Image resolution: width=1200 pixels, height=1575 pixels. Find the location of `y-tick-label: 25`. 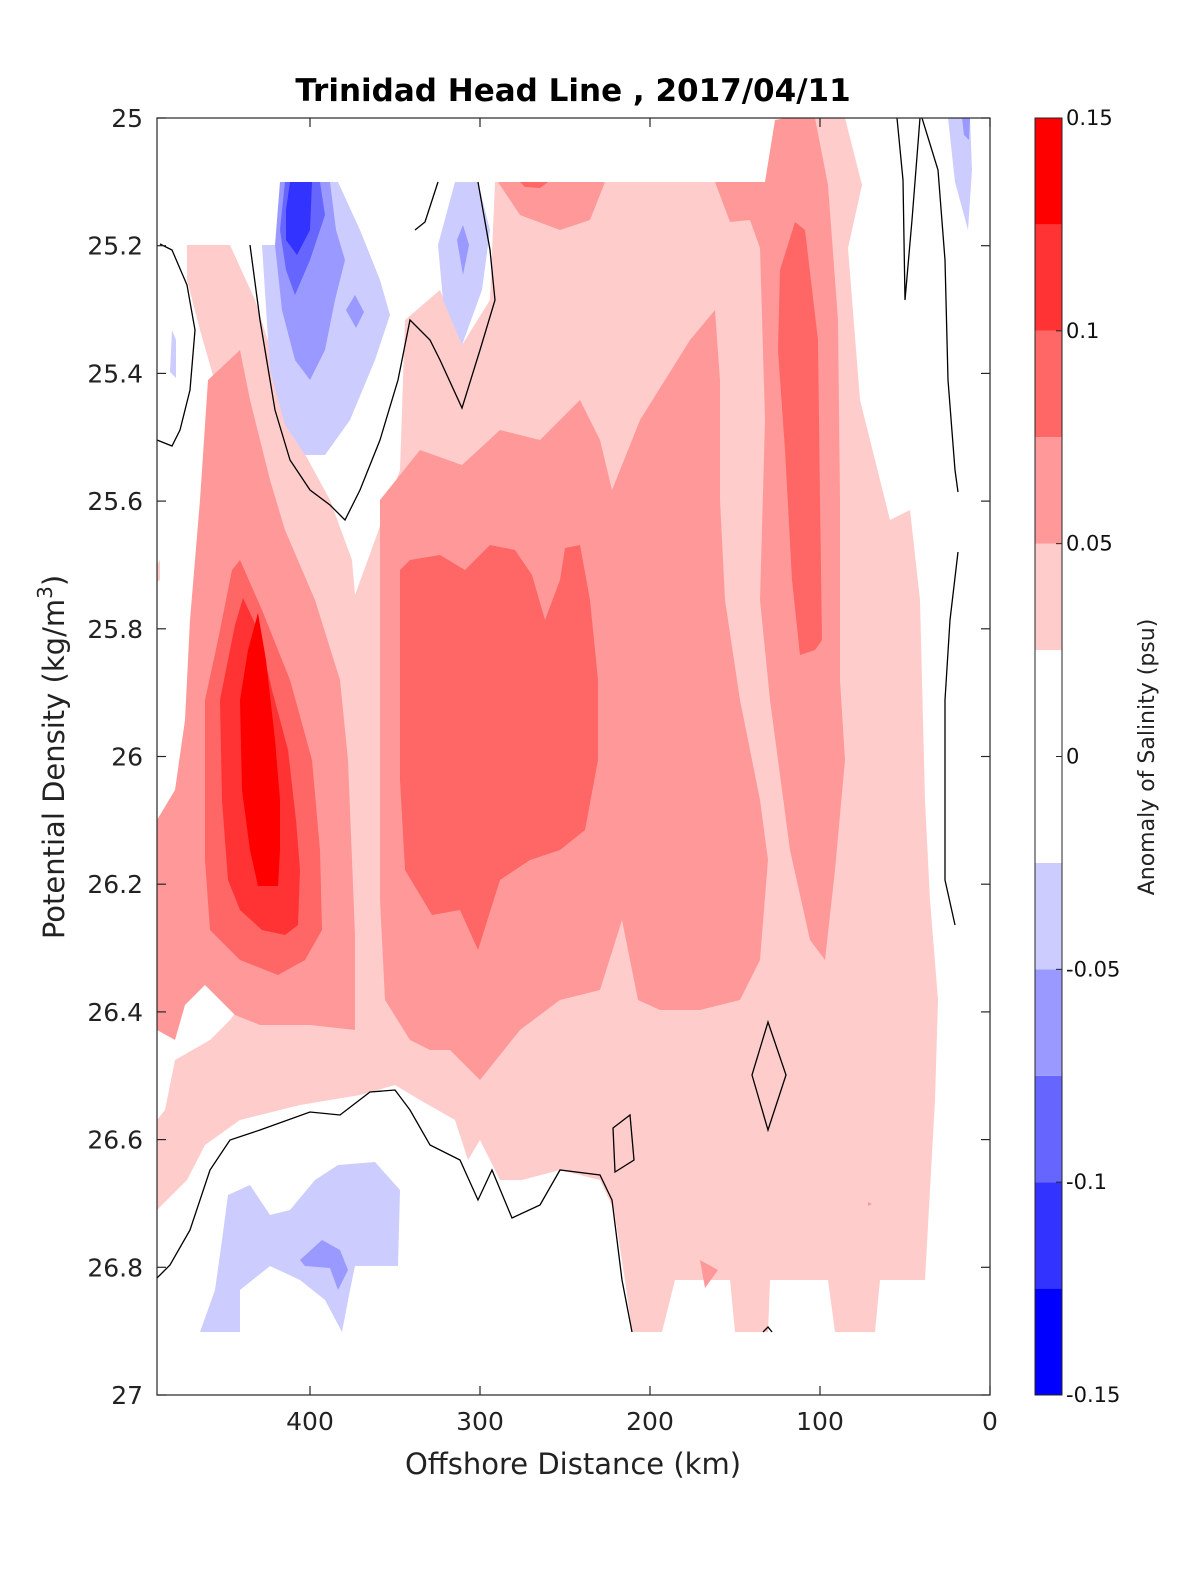

y-tick-label: 25 is located at coordinates (127, 118).